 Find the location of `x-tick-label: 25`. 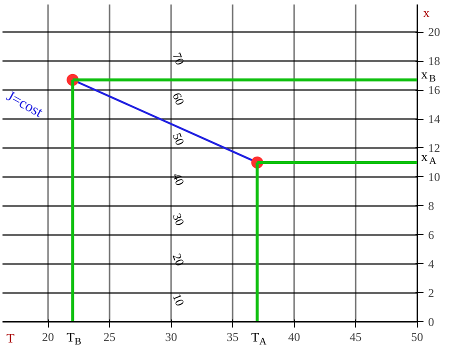

x-tick-label: 25 is located at coordinates (110, 337).